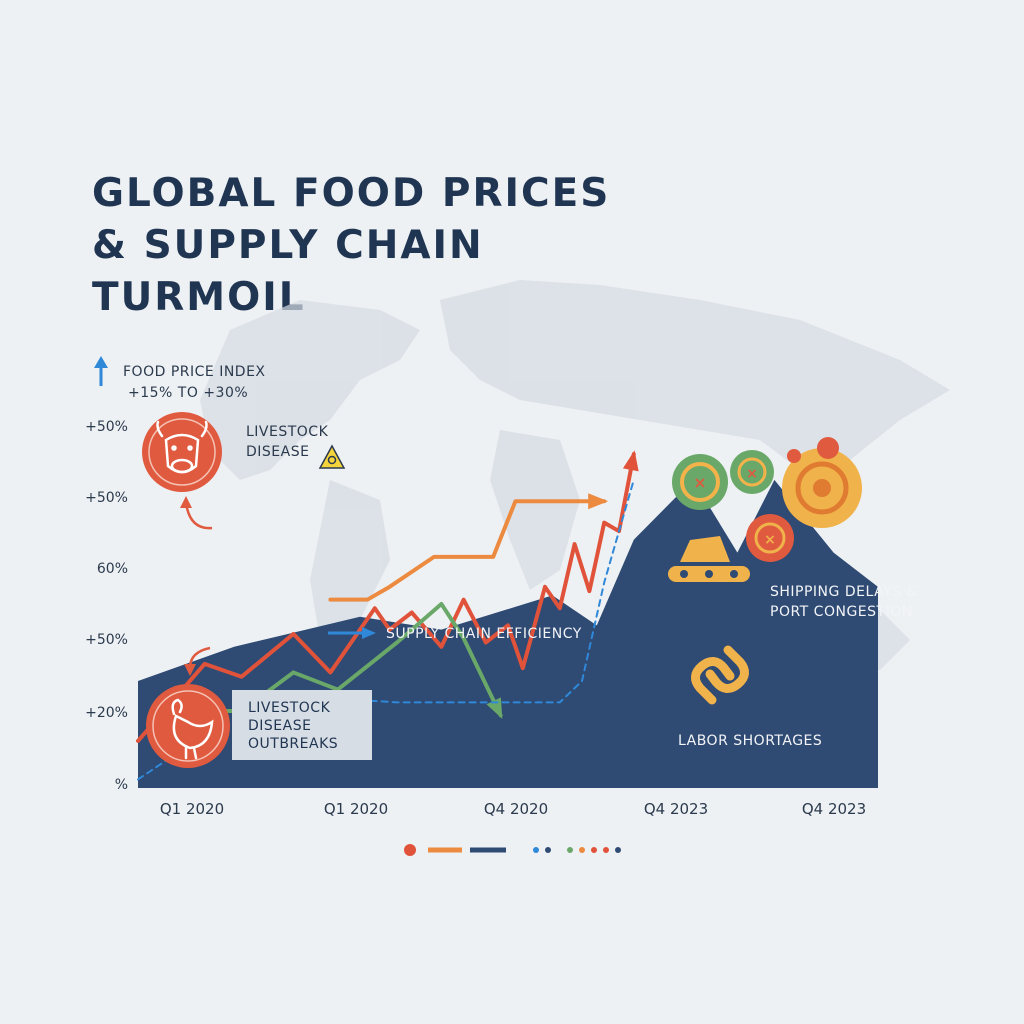 Image resolution: width=1024 pixels, height=1024 pixels. Describe the element at coordinates (121, 785) in the screenshot. I see `y-tick-label: %` at that location.